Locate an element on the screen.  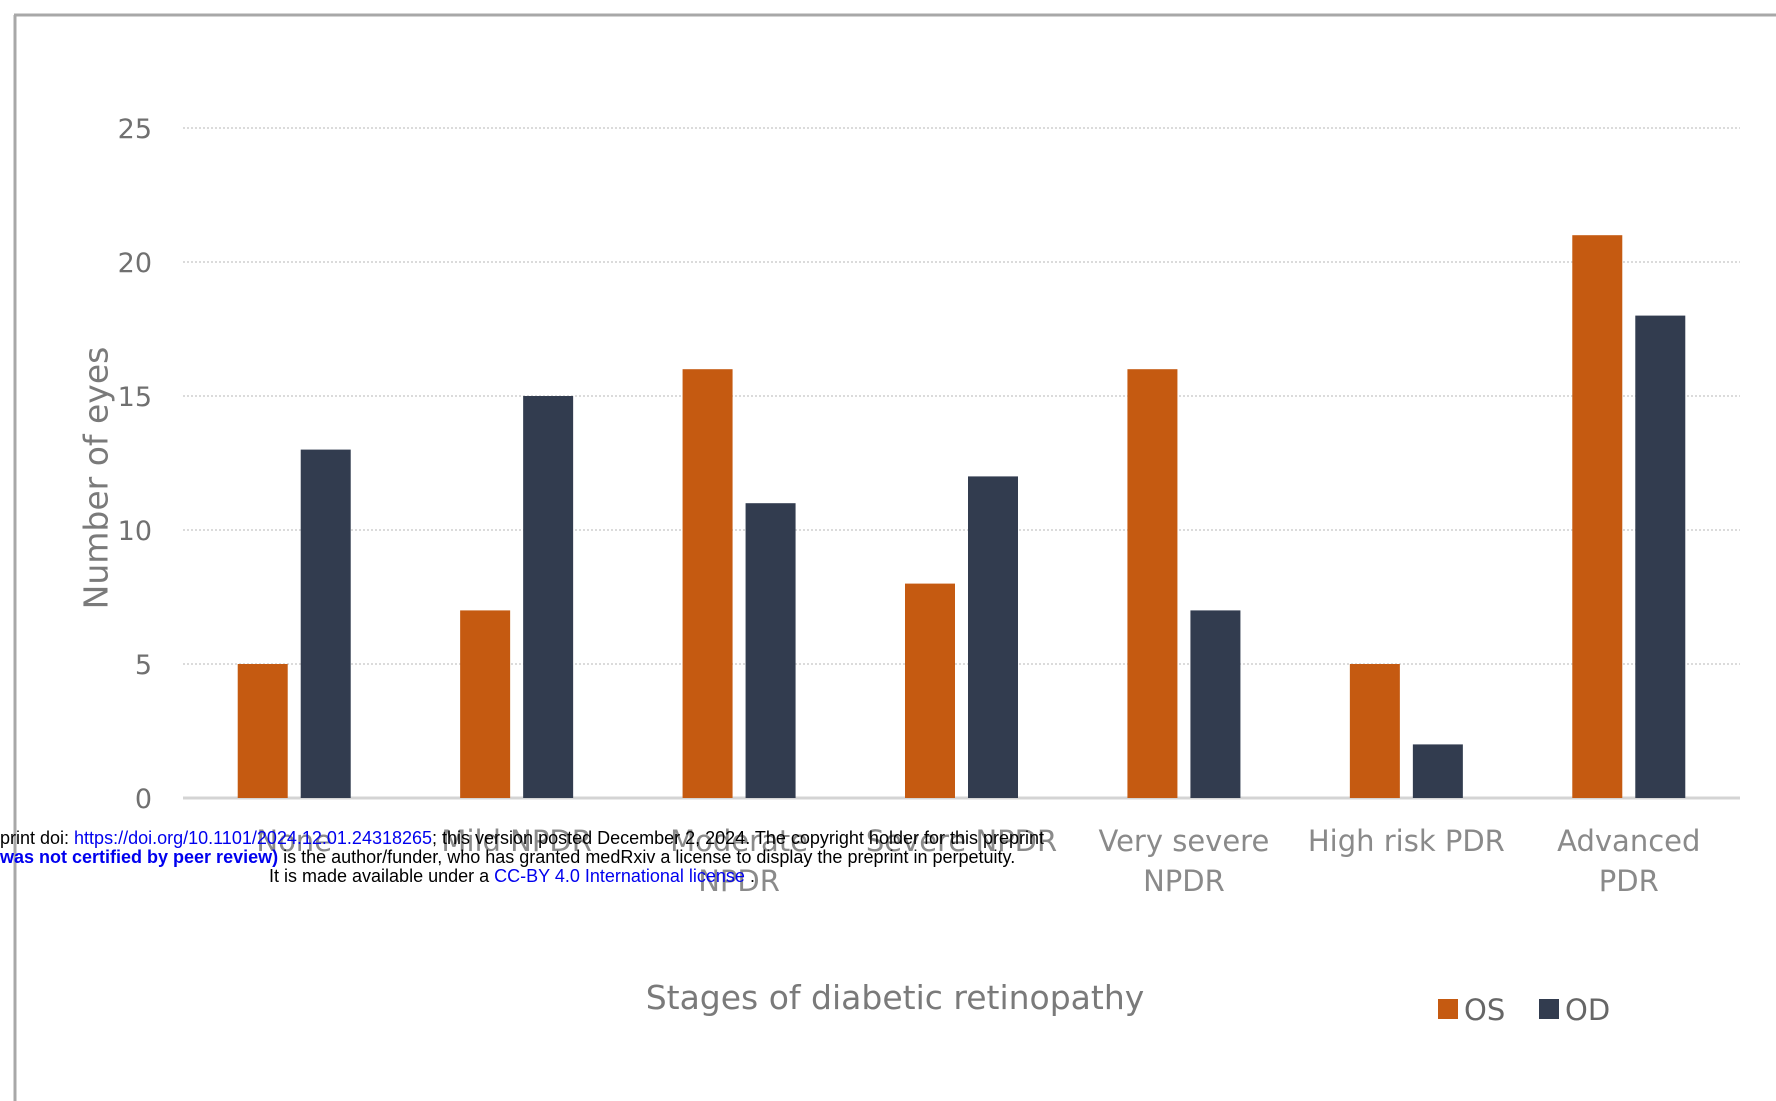
x-category-label: None is located at coordinates (294, 841).